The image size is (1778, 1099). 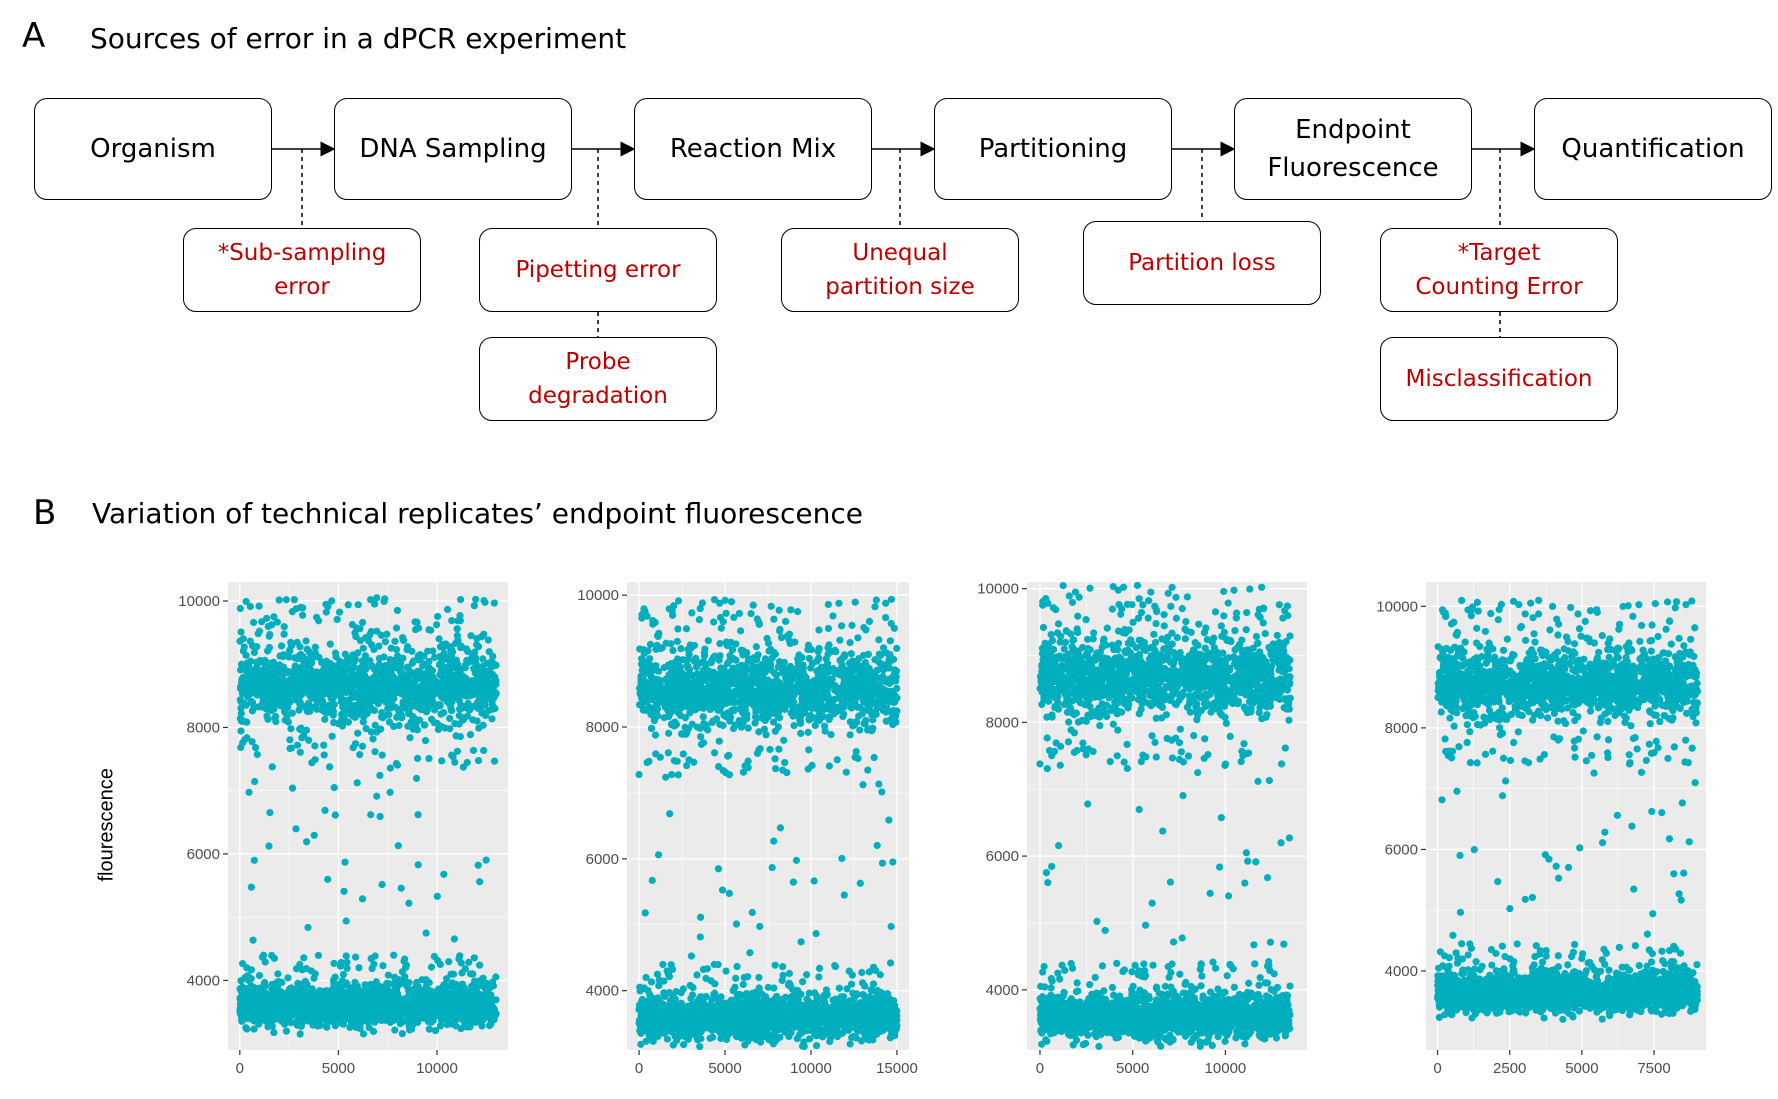 What do you see at coordinates (338, 1068) in the screenshot?
I see `x-tick-label: 5000` at bounding box center [338, 1068].